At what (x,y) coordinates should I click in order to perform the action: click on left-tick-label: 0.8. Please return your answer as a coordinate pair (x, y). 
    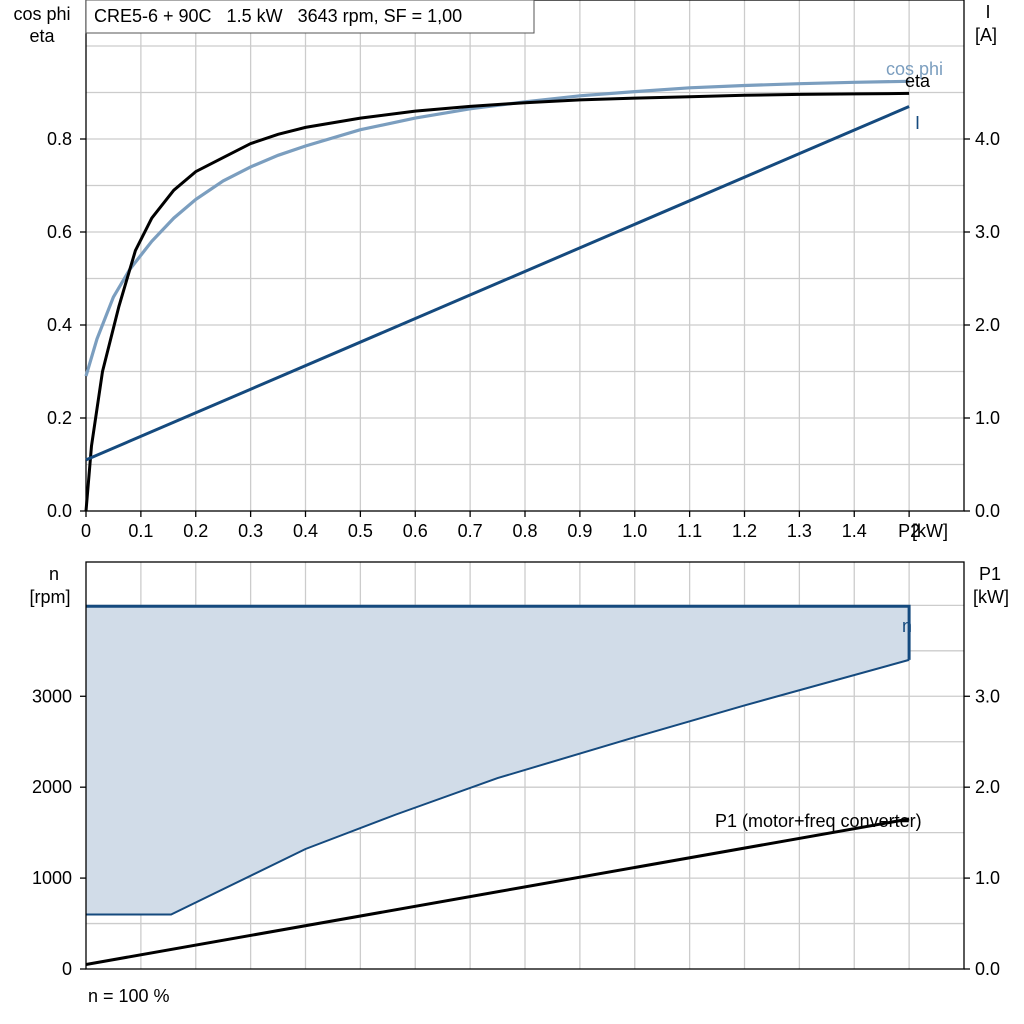
    Looking at the image, I should click on (59, 139).